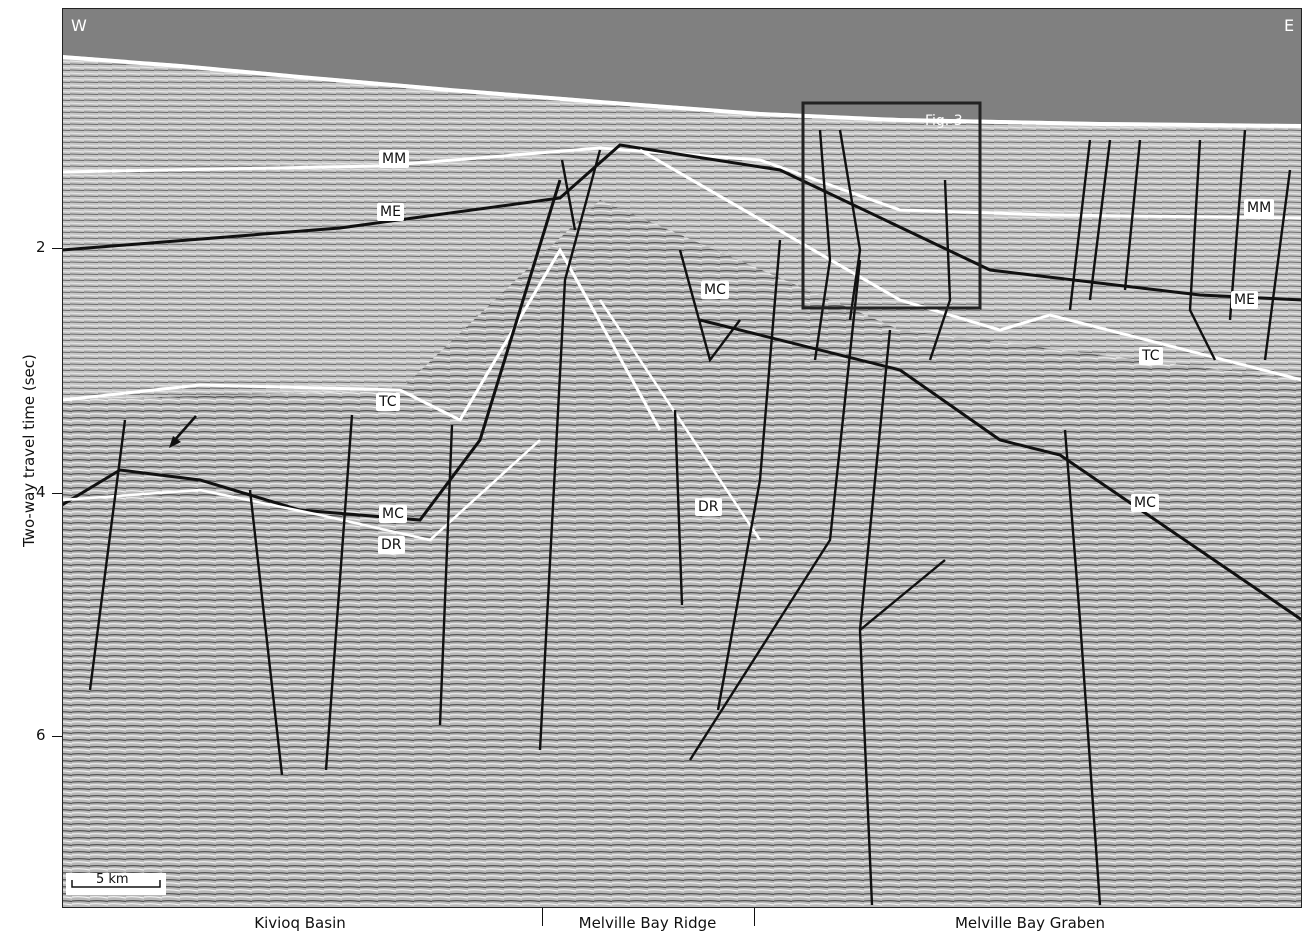  What do you see at coordinates (944, 121) in the screenshot?
I see `inset-label: Fig. 3` at bounding box center [944, 121].